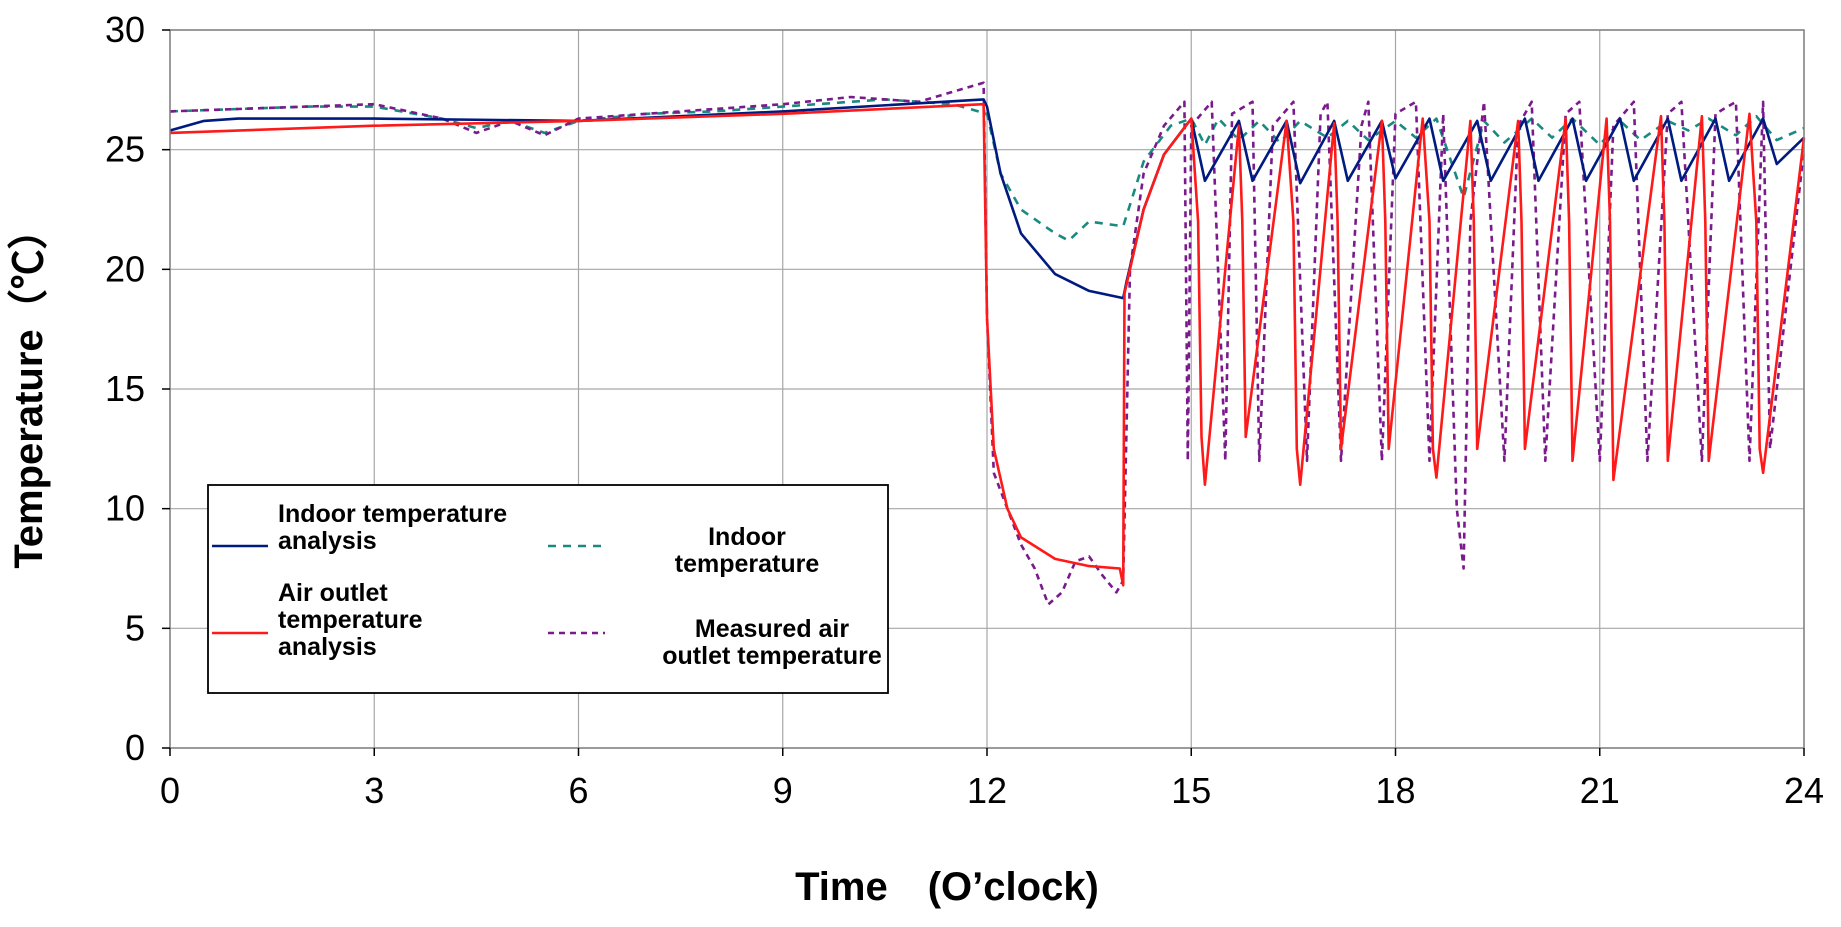 The width and height of the screenshot is (1841, 927). I want to click on legend-label: outlet temperature, so click(772, 656).